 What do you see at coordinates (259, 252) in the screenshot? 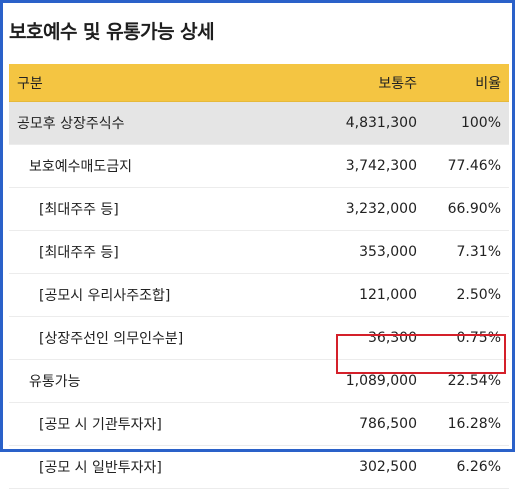
I see `table-row: [최대주주 등] 353,000 7.31%` at bounding box center [259, 252].